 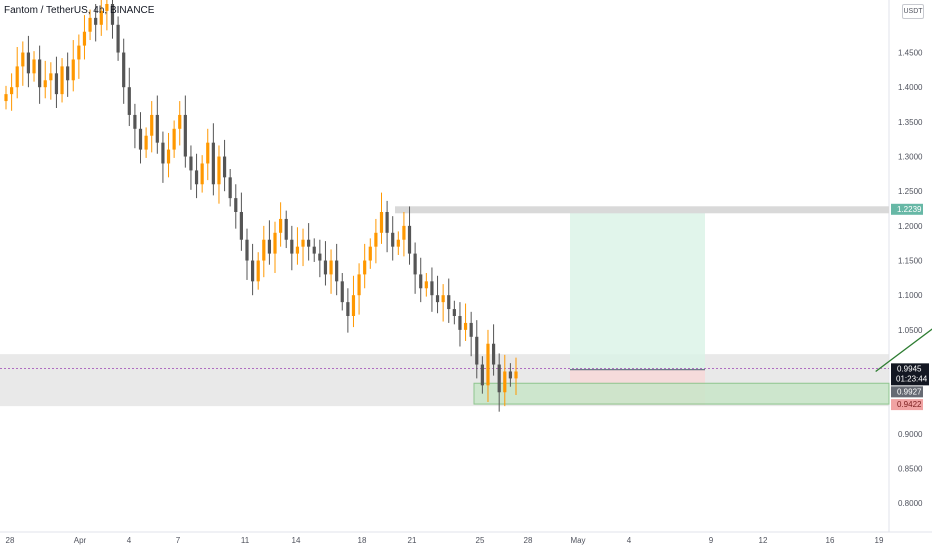 I want to click on svg-text: 01:23:44, so click(x=912, y=378).